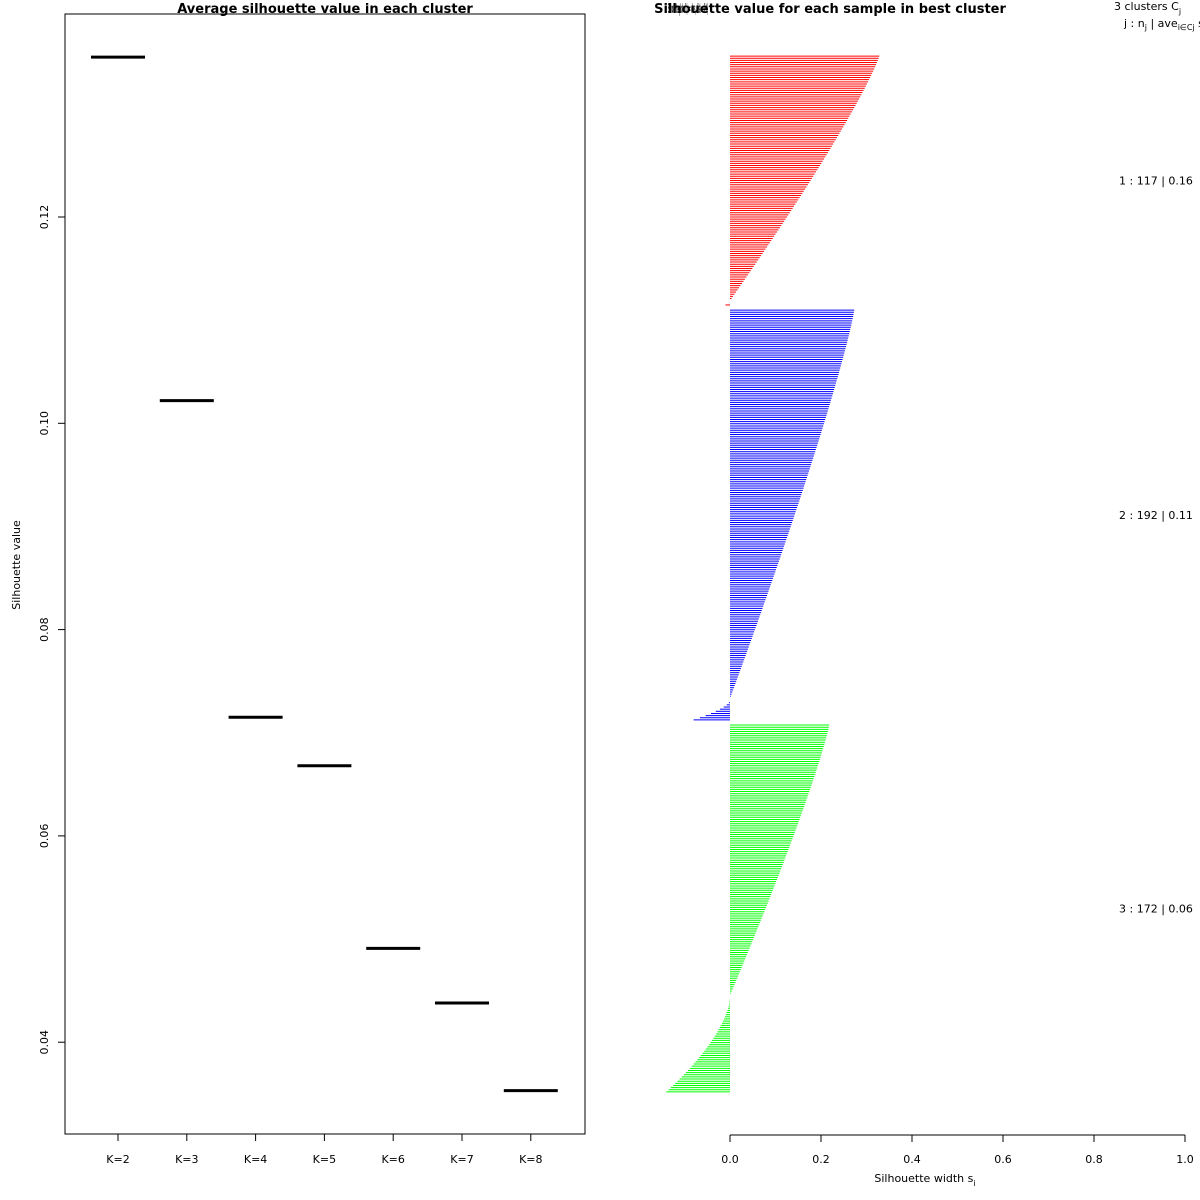  I want to click on cluster-header-line2: j : nj | avei∈Cj si, so click(1161, 24).